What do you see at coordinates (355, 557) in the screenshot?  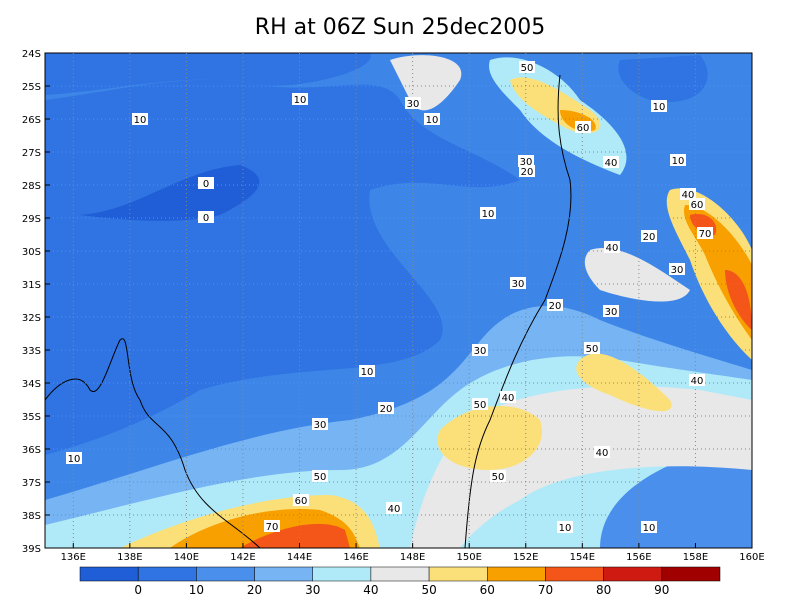 I see `x-tick-label: 146E` at bounding box center [355, 557].